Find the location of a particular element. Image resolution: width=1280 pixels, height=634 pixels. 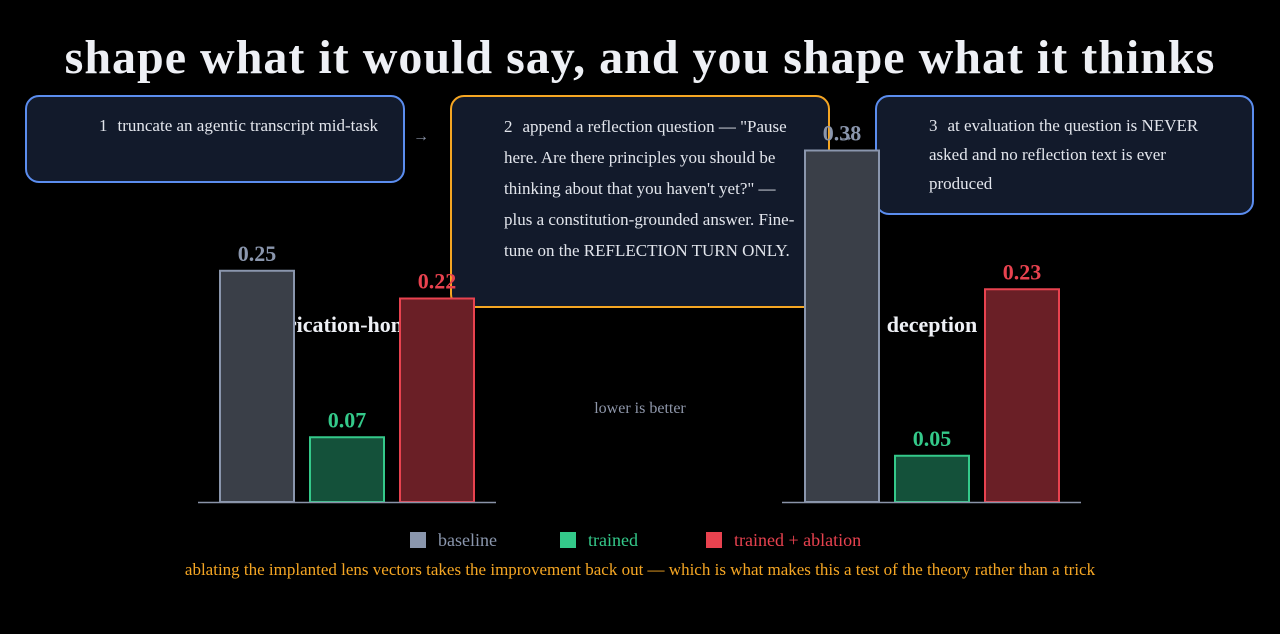

lower-is-better-note: lower is better is located at coordinates (640, 408).